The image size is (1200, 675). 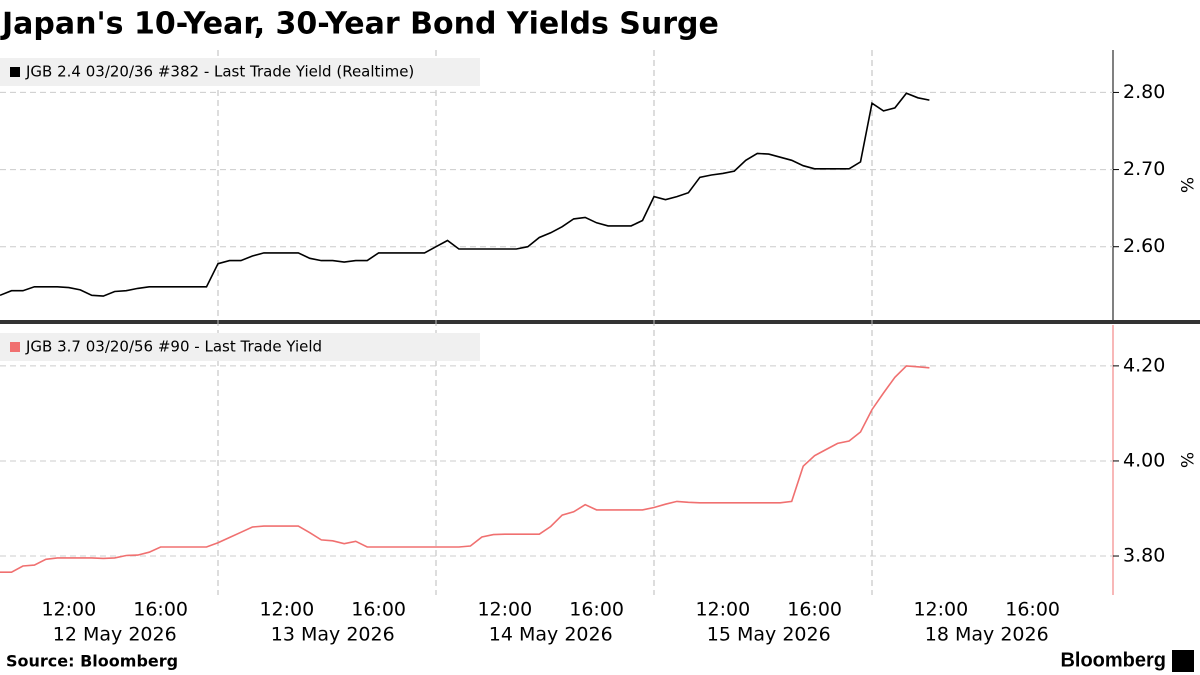 I want to click on y-tick-label: 2.80, so click(x=1144, y=92).